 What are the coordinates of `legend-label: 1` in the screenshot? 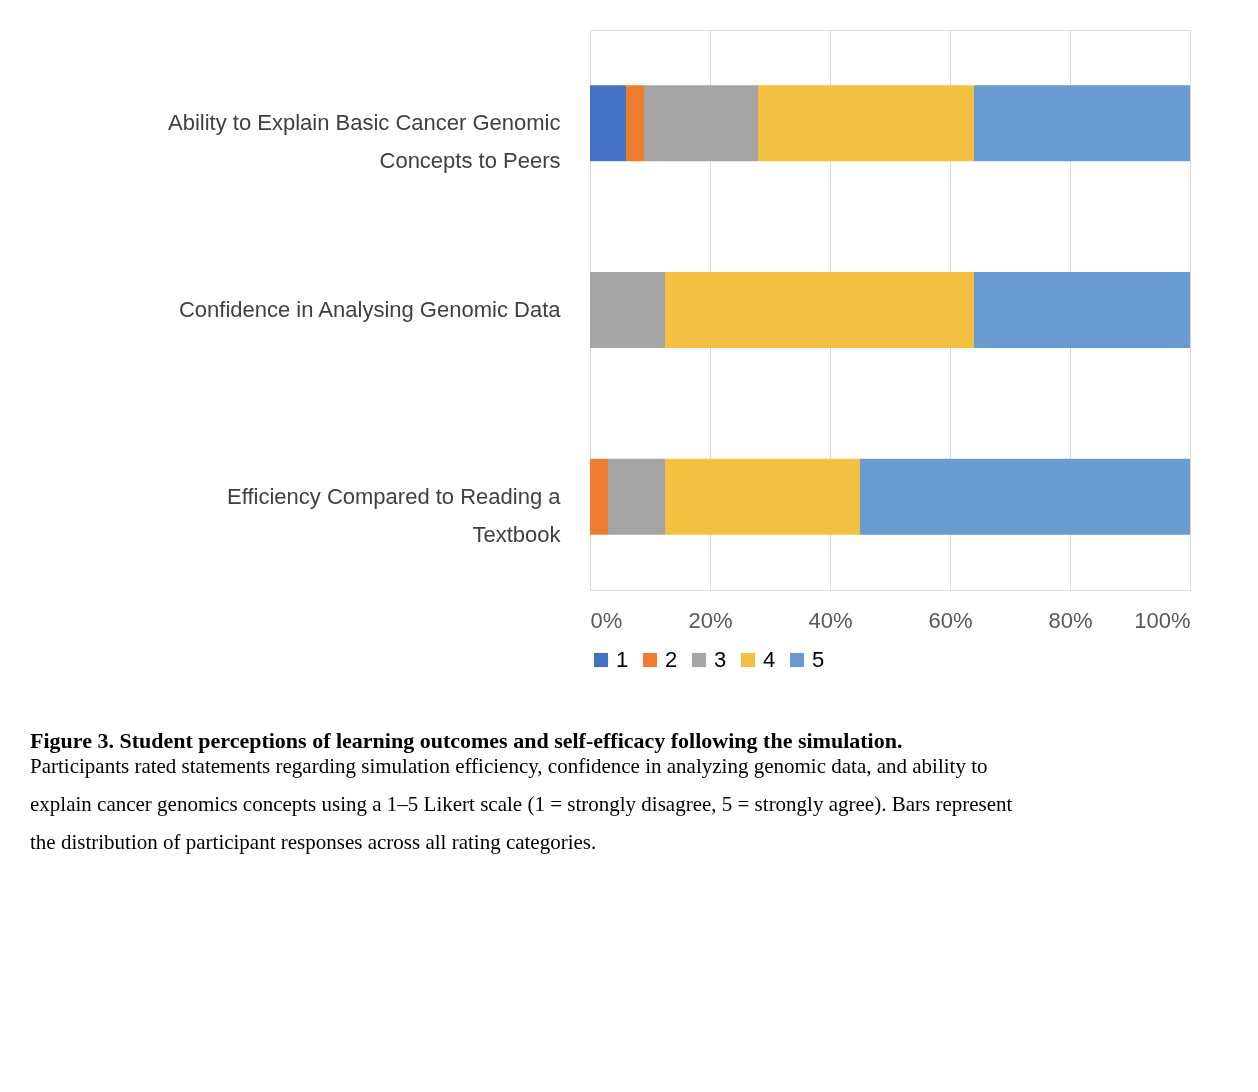 It's located at (622, 659).